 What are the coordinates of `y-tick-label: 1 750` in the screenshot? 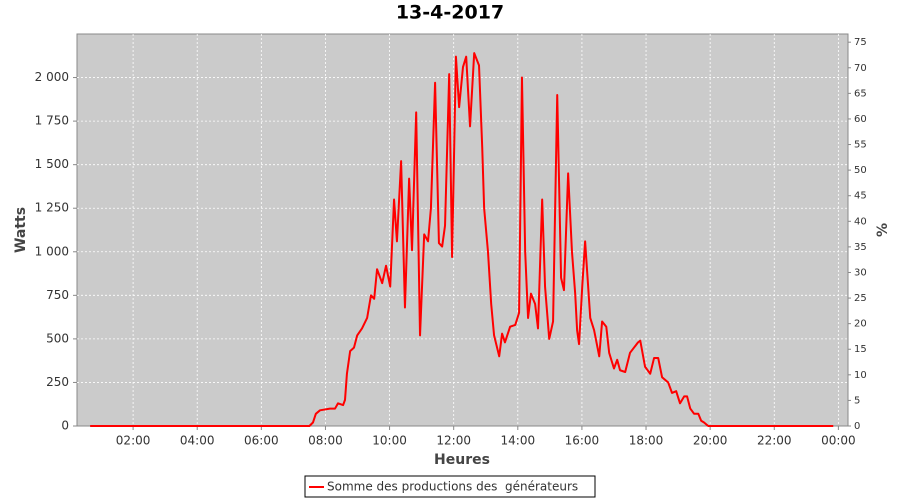 It's located at (52, 121).